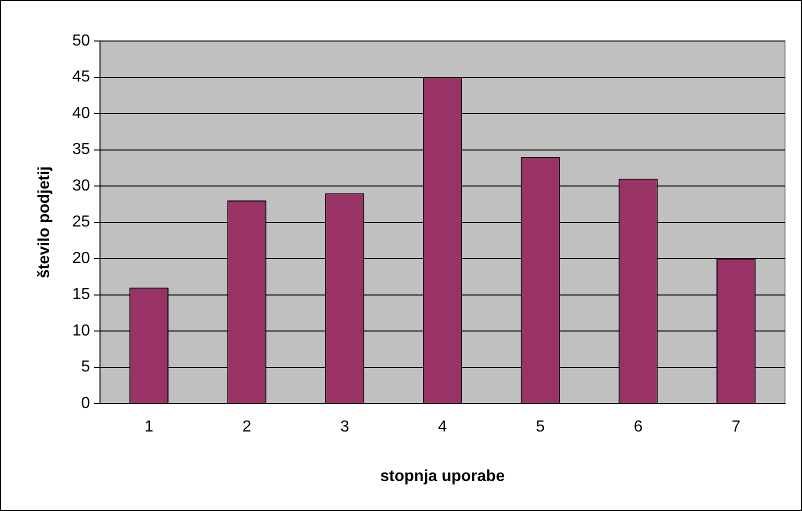 The image size is (802, 511). I want to click on x-tick-label: 5, so click(540, 427).